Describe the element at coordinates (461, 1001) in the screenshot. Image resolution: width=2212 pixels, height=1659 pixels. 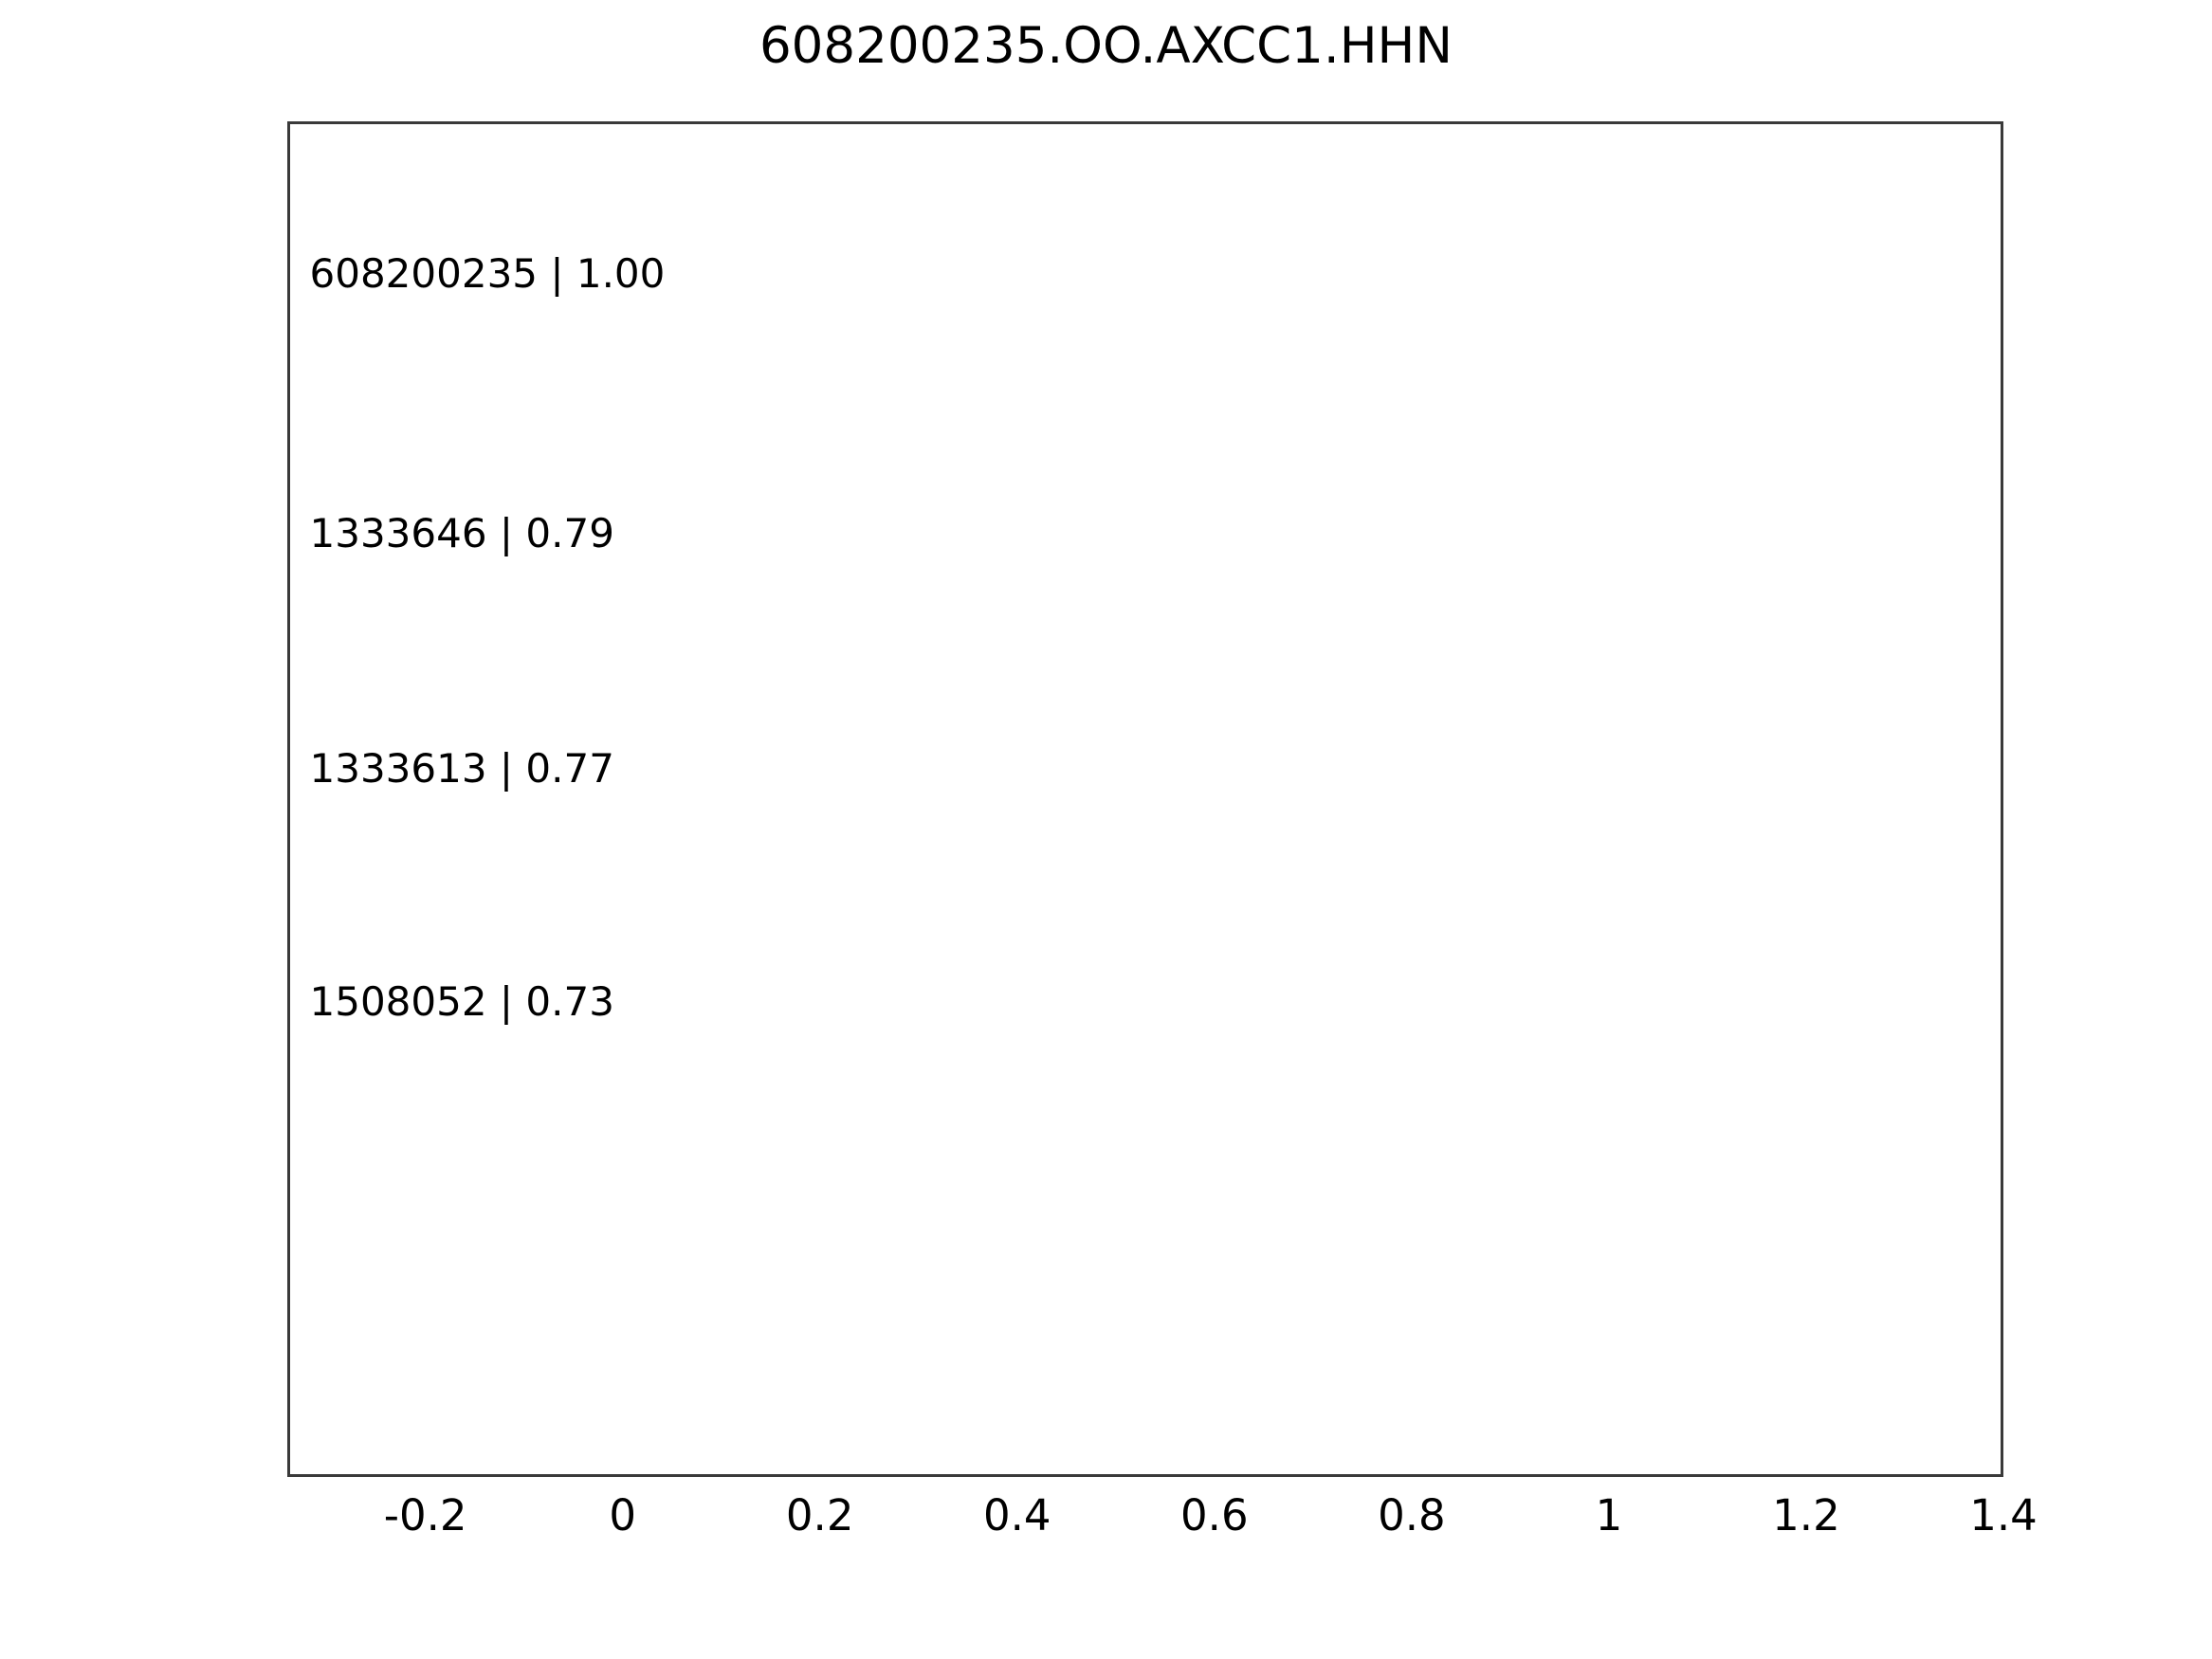
I see `trace-label-1508052: 1508052 | 0.73` at that location.